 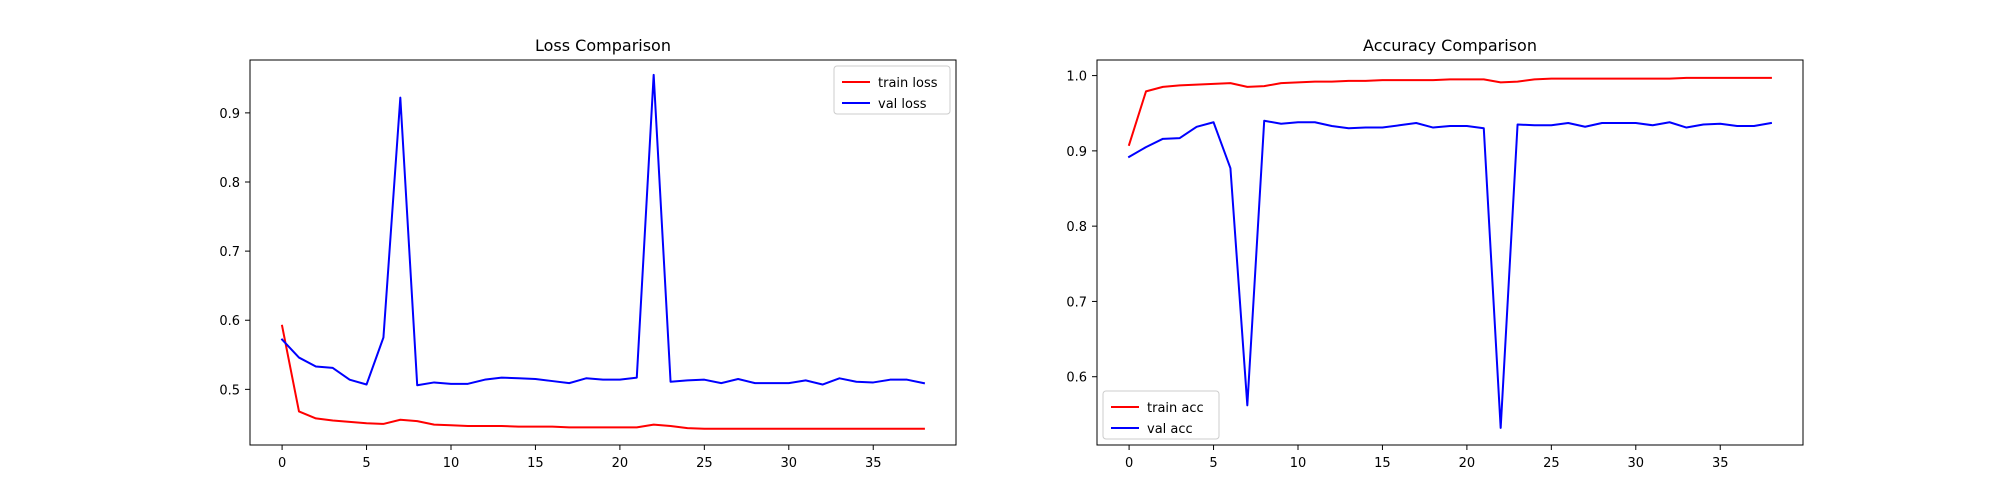 What do you see at coordinates (1170, 429) in the screenshot?
I see `legend-label: val acc` at bounding box center [1170, 429].